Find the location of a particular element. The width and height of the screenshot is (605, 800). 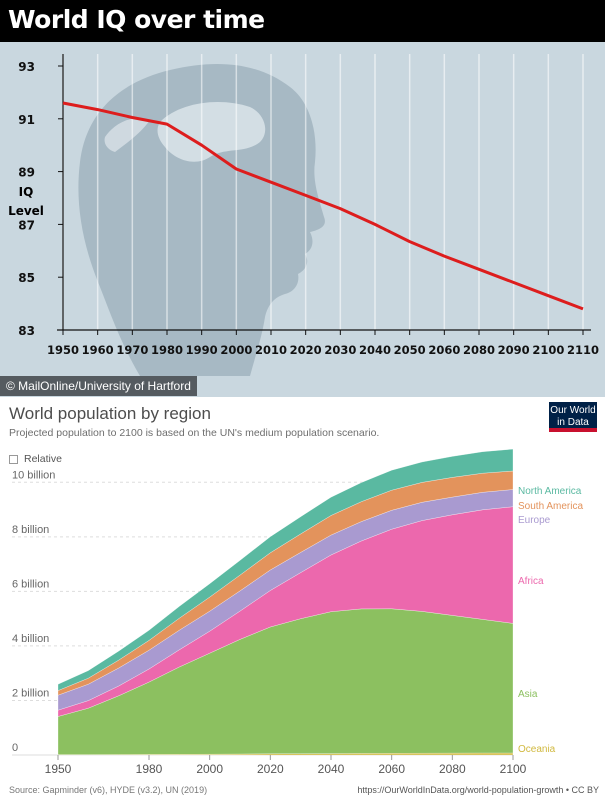

iq-x-tick-label: 2000 is located at coordinates (236, 350).